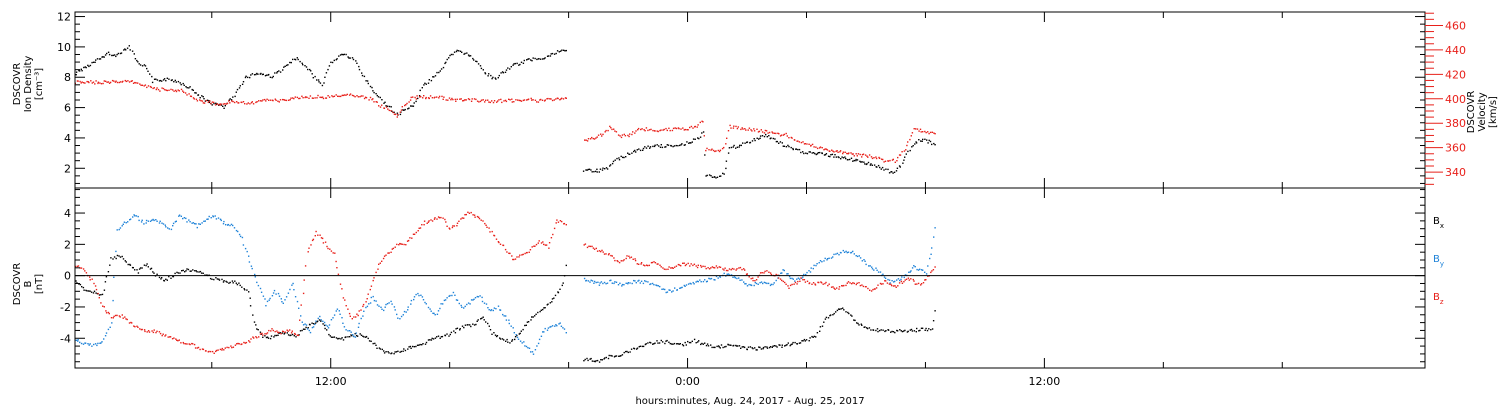 Image resolution: width=1500 pixels, height=410 pixels. Describe the element at coordinates (28, 283) in the screenshot. I see `mag-y-title-line: B` at that location.